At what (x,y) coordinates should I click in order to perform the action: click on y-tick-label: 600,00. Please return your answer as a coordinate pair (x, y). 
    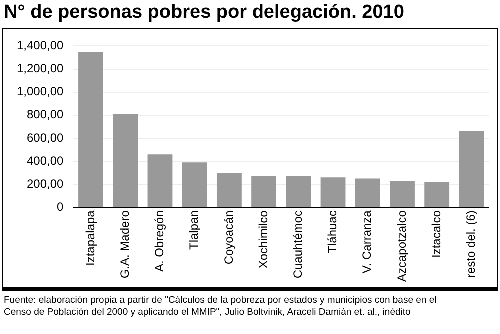
    Looking at the image, I should click on (45, 137).